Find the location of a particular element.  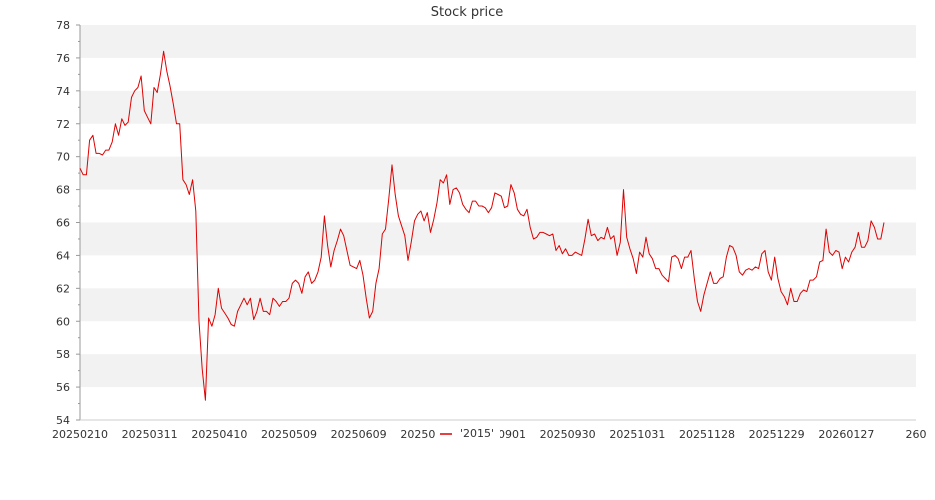

x-tick-label: 20250311 is located at coordinates (150, 434).